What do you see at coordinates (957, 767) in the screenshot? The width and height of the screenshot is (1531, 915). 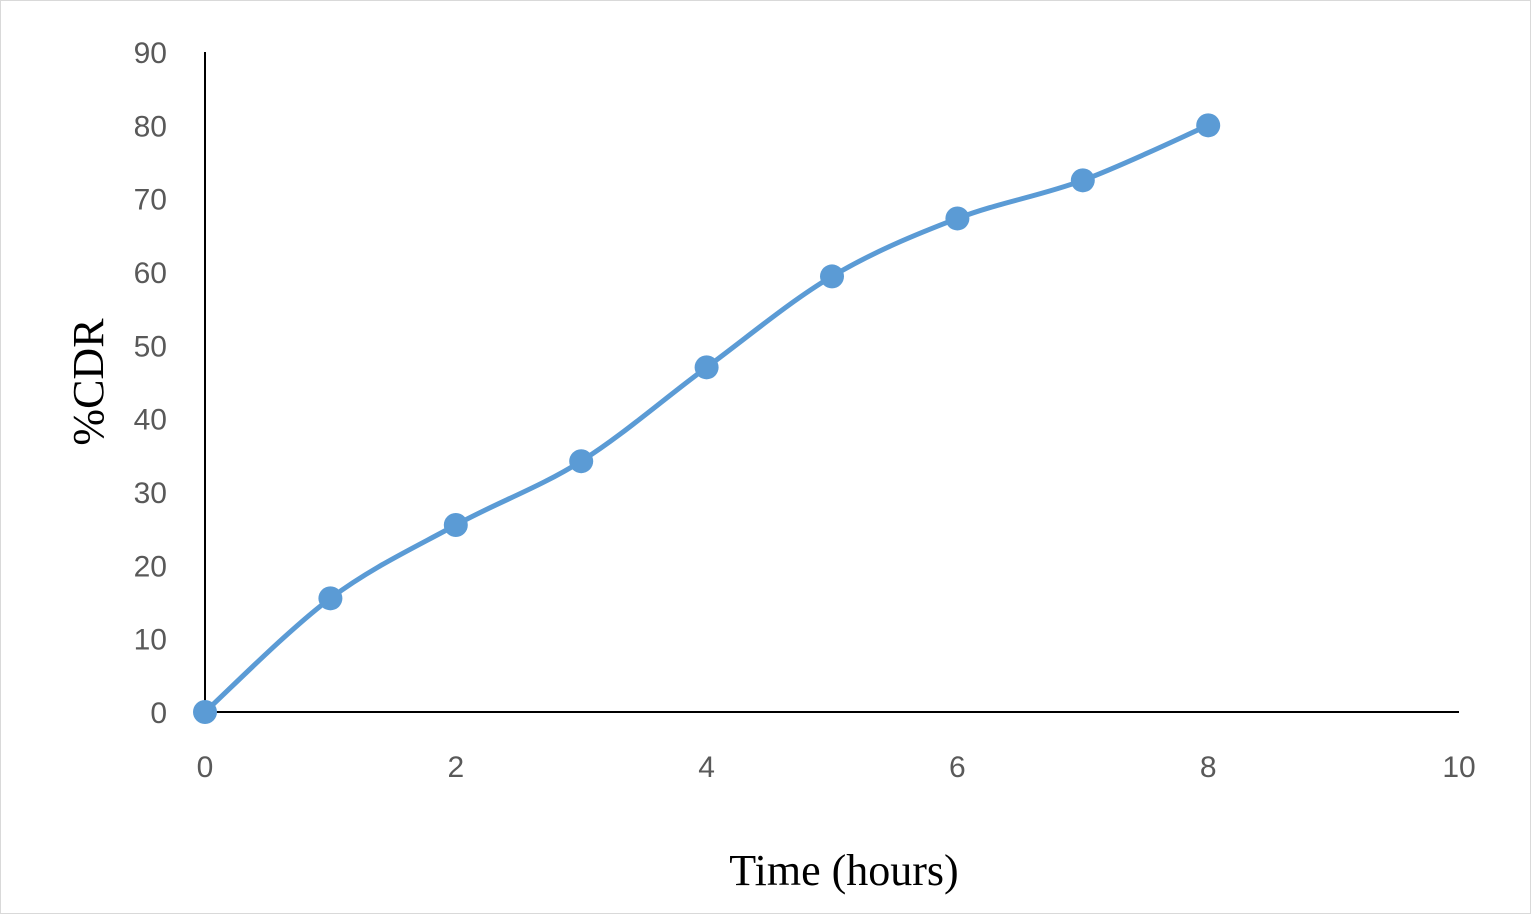 I see `x-tick-label: 6` at bounding box center [957, 767].